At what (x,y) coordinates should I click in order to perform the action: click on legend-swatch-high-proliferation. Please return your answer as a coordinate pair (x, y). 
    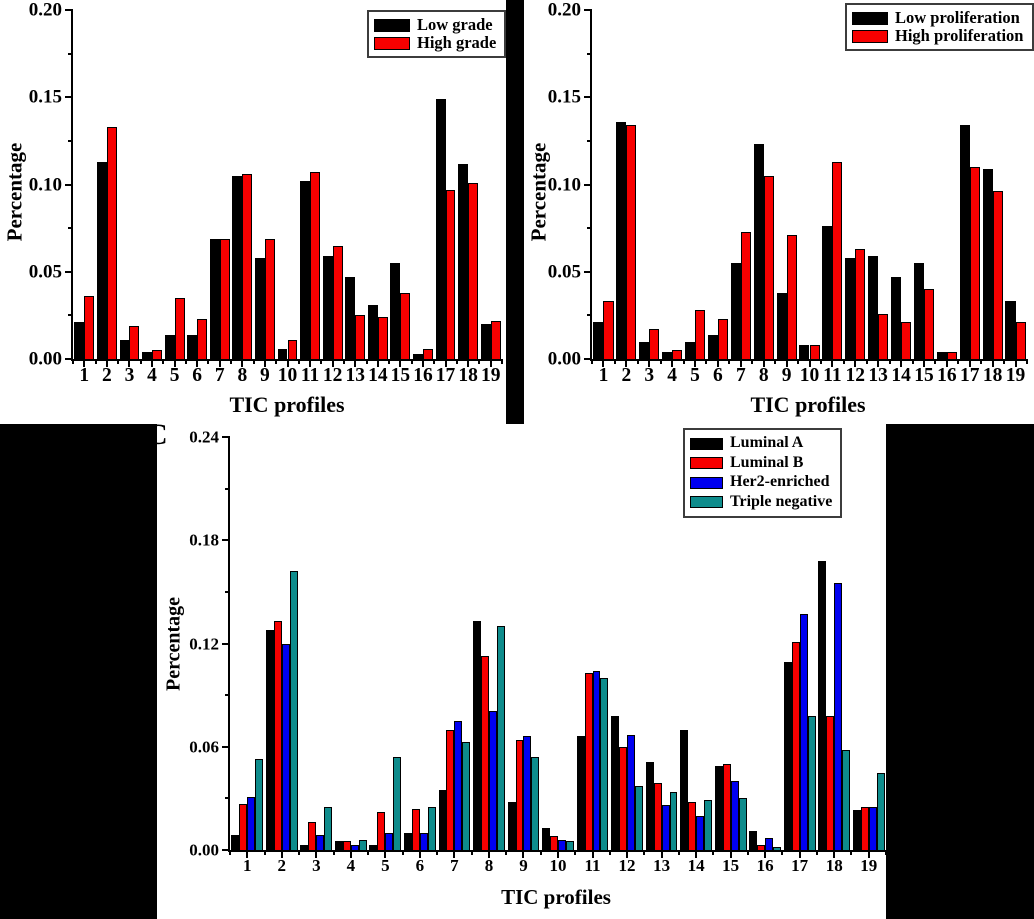
    Looking at the image, I should click on (870, 36).